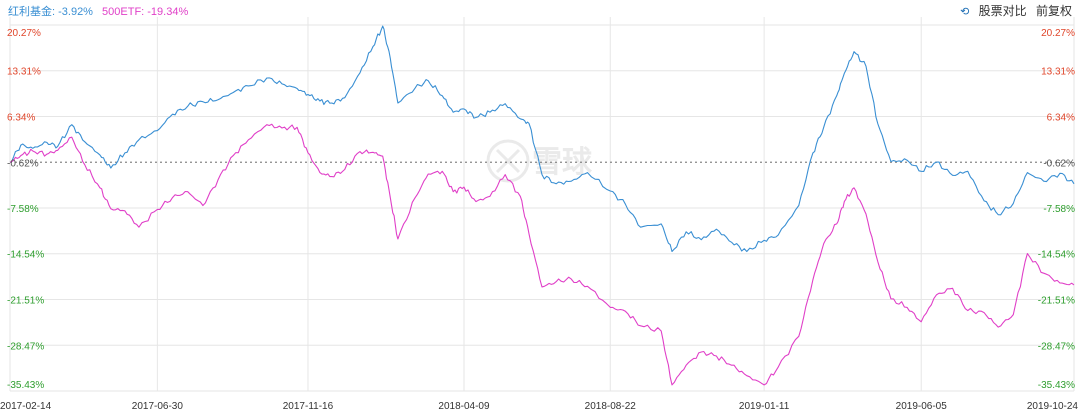 This screenshot has width=1080, height=413. What do you see at coordinates (1059, 163) in the screenshot?
I see `y-tick-label-right: -0.62%` at bounding box center [1059, 163].